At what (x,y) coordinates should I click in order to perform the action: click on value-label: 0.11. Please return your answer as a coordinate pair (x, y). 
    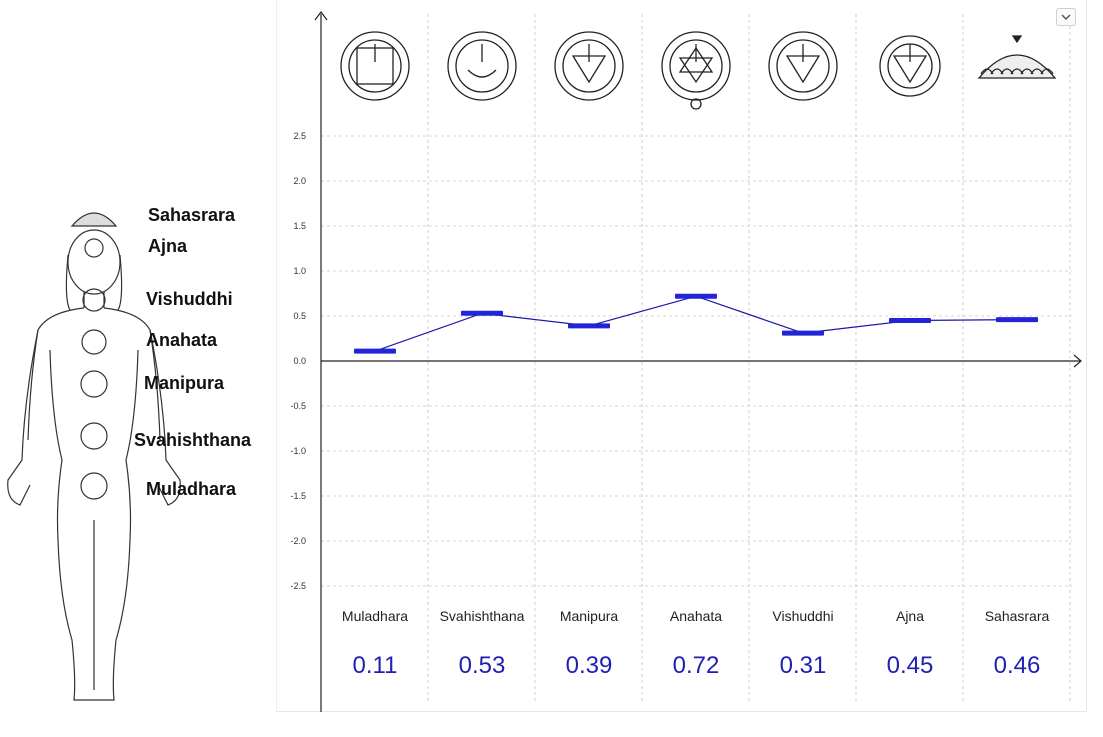
    Looking at the image, I should click on (375, 665).